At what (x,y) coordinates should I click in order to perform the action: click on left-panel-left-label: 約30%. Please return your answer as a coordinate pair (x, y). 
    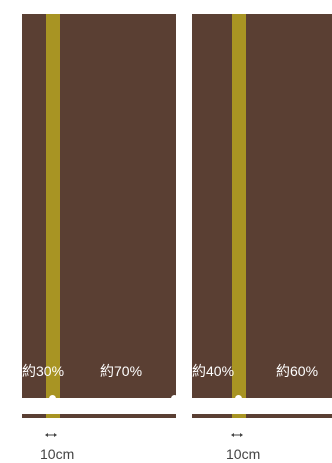
    Looking at the image, I should click on (43, 371).